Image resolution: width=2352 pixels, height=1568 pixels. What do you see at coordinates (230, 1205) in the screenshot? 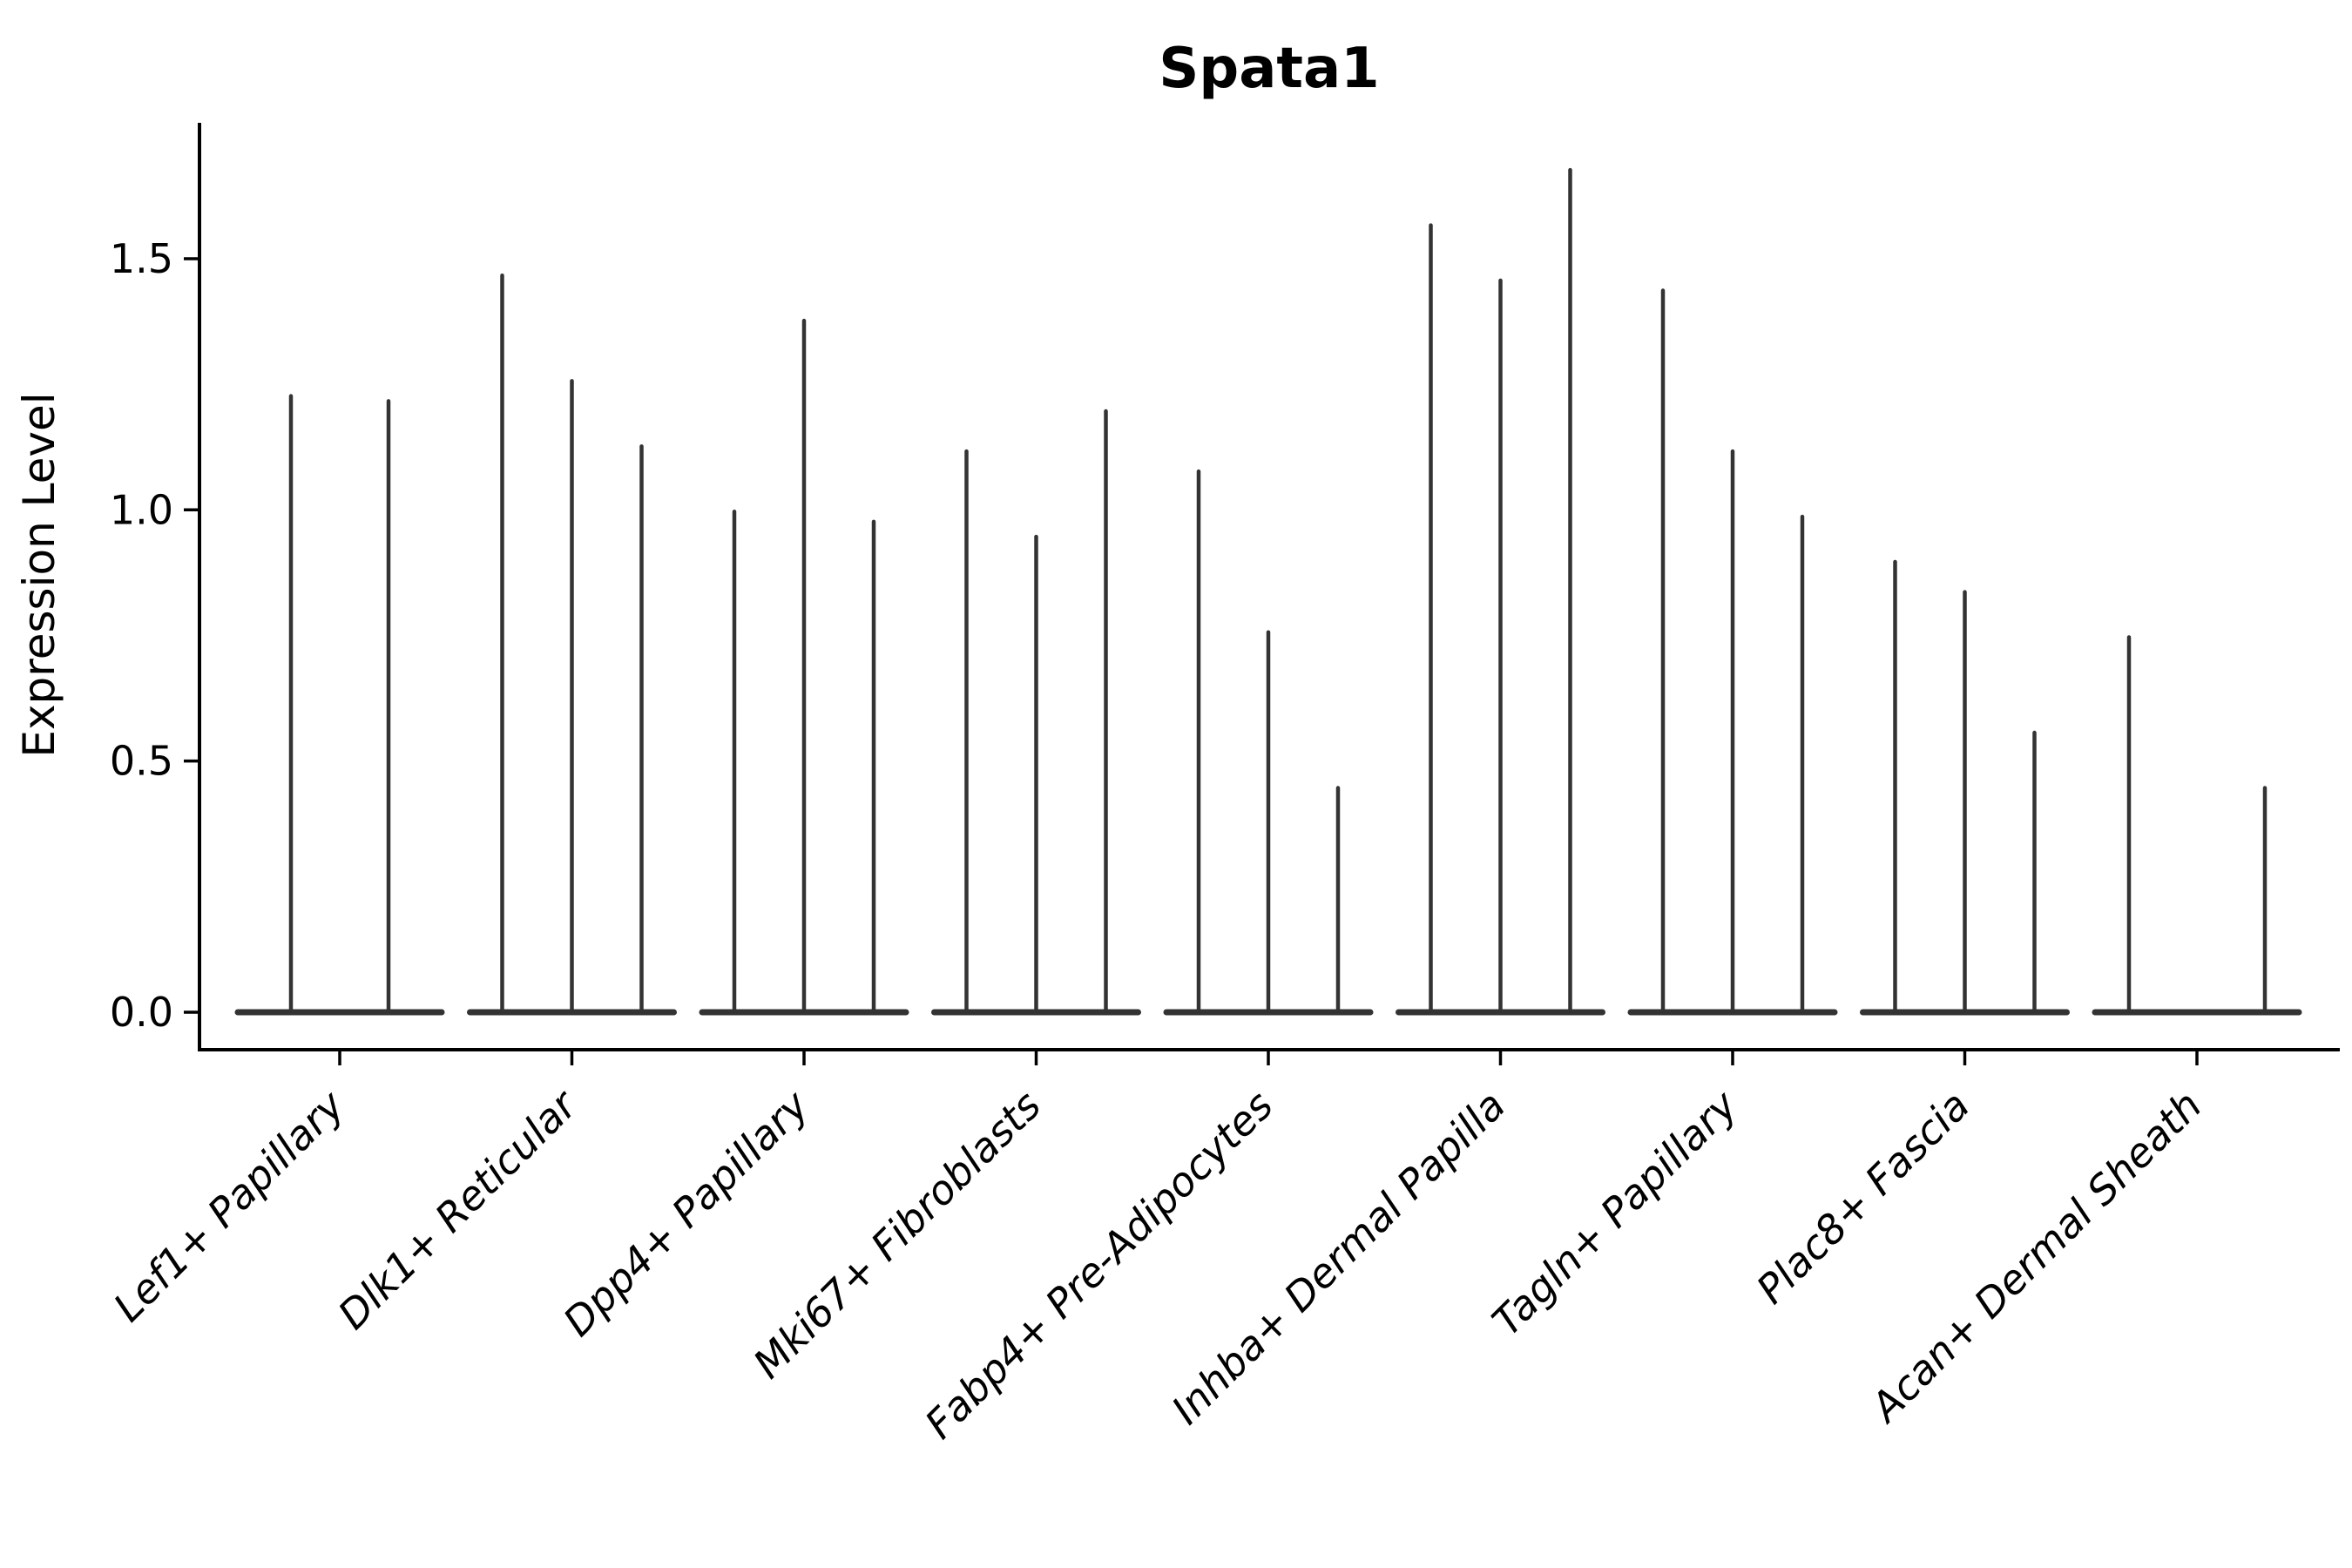
I see `x-tick-label: Lef1+ Papillary` at bounding box center [230, 1205].